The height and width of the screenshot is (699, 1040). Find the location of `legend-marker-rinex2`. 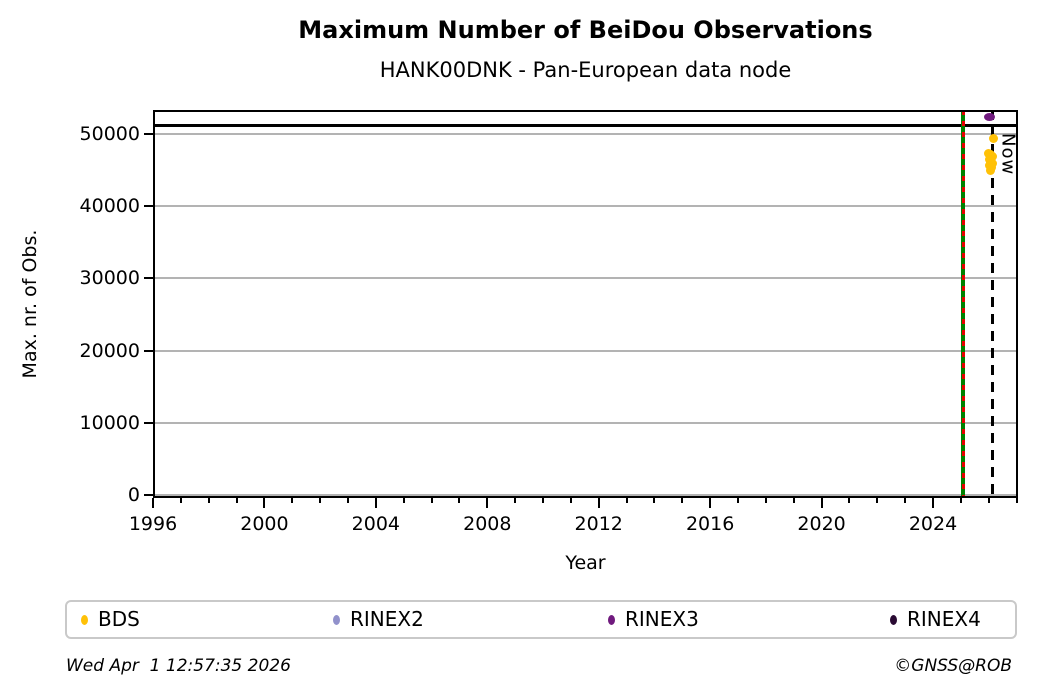

legend-marker-rinex2 is located at coordinates (336, 619).